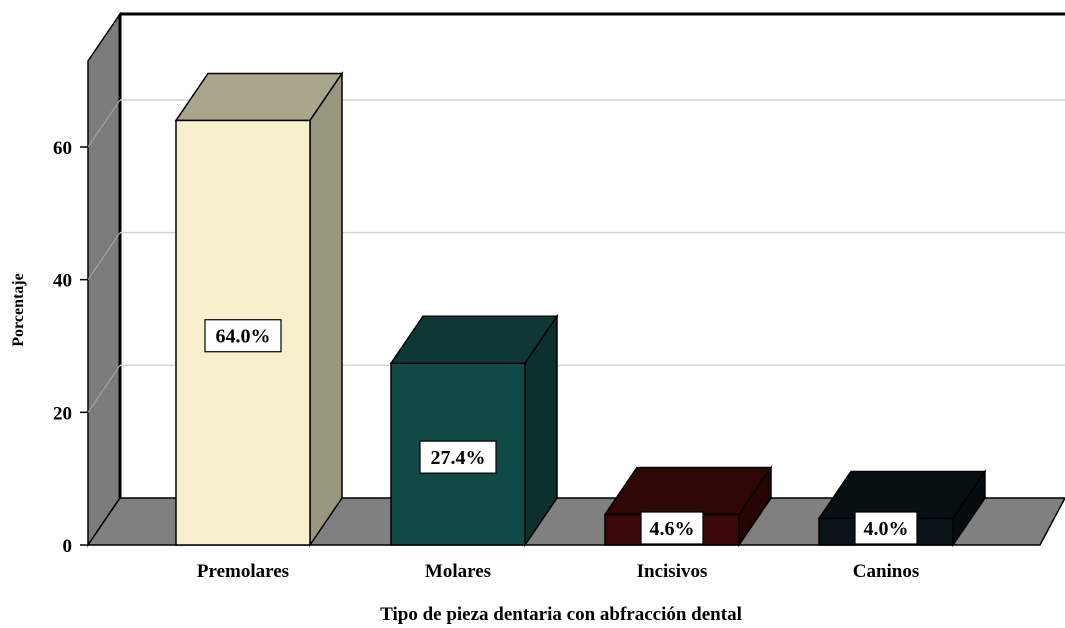  I want to click on x-category-label: Premolares, so click(243, 571).